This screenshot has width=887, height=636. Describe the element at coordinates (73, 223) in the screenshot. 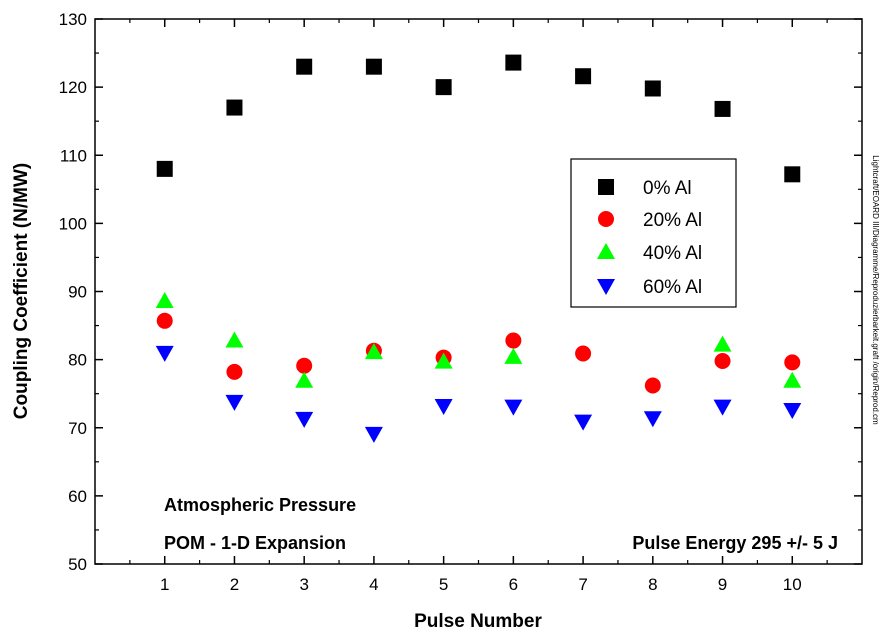

I see `y-tick-label: 100` at that location.